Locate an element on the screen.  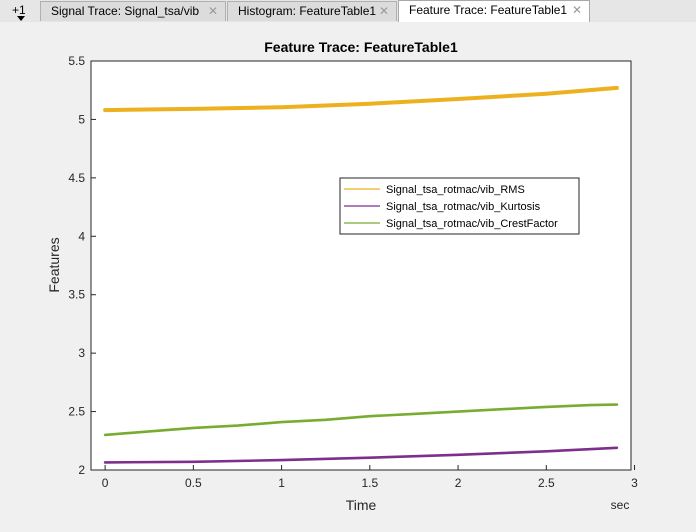
x-tick-label: 2.5 is located at coordinates (546, 483).